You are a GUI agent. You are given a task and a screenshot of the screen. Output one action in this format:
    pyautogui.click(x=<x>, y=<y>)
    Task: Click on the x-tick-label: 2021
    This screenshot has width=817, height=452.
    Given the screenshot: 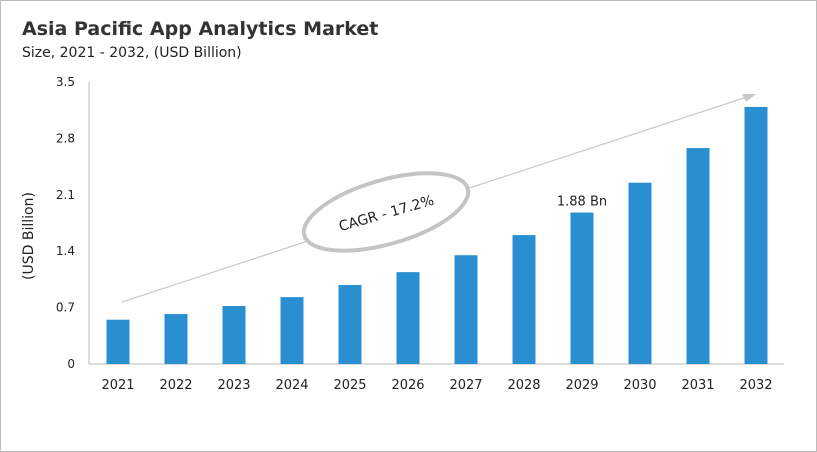 What is the action you would take?
    pyautogui.click(x=117, y=385)
    